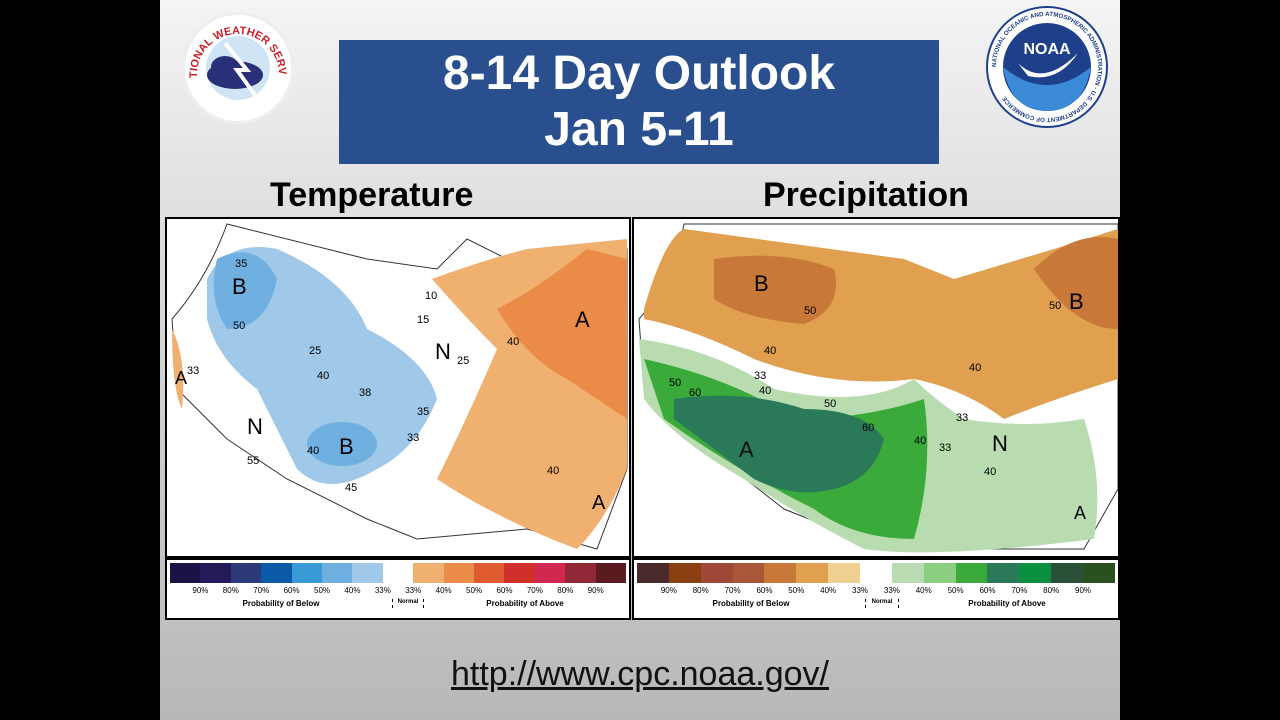 The height and width of the screenshot is (720, 1280). What do you see at coordinates (463, 361) in the screenshot?
I see `svg-text: 25` at bounding box center [463, 361].